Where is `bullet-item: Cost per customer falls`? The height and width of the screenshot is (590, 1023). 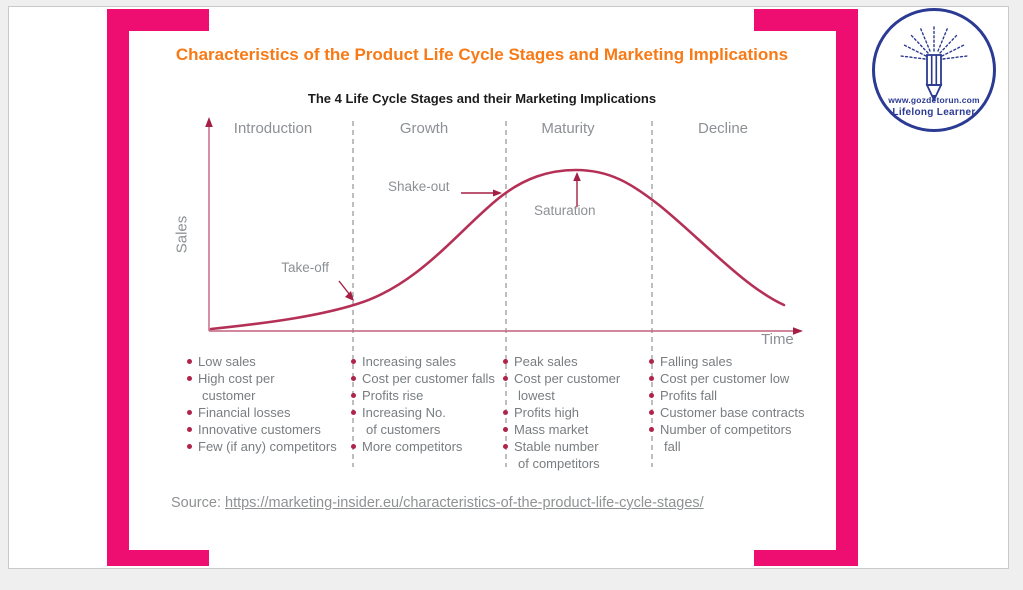
bullet-item: Cost per customer falls is located at coordinates (424, 378).